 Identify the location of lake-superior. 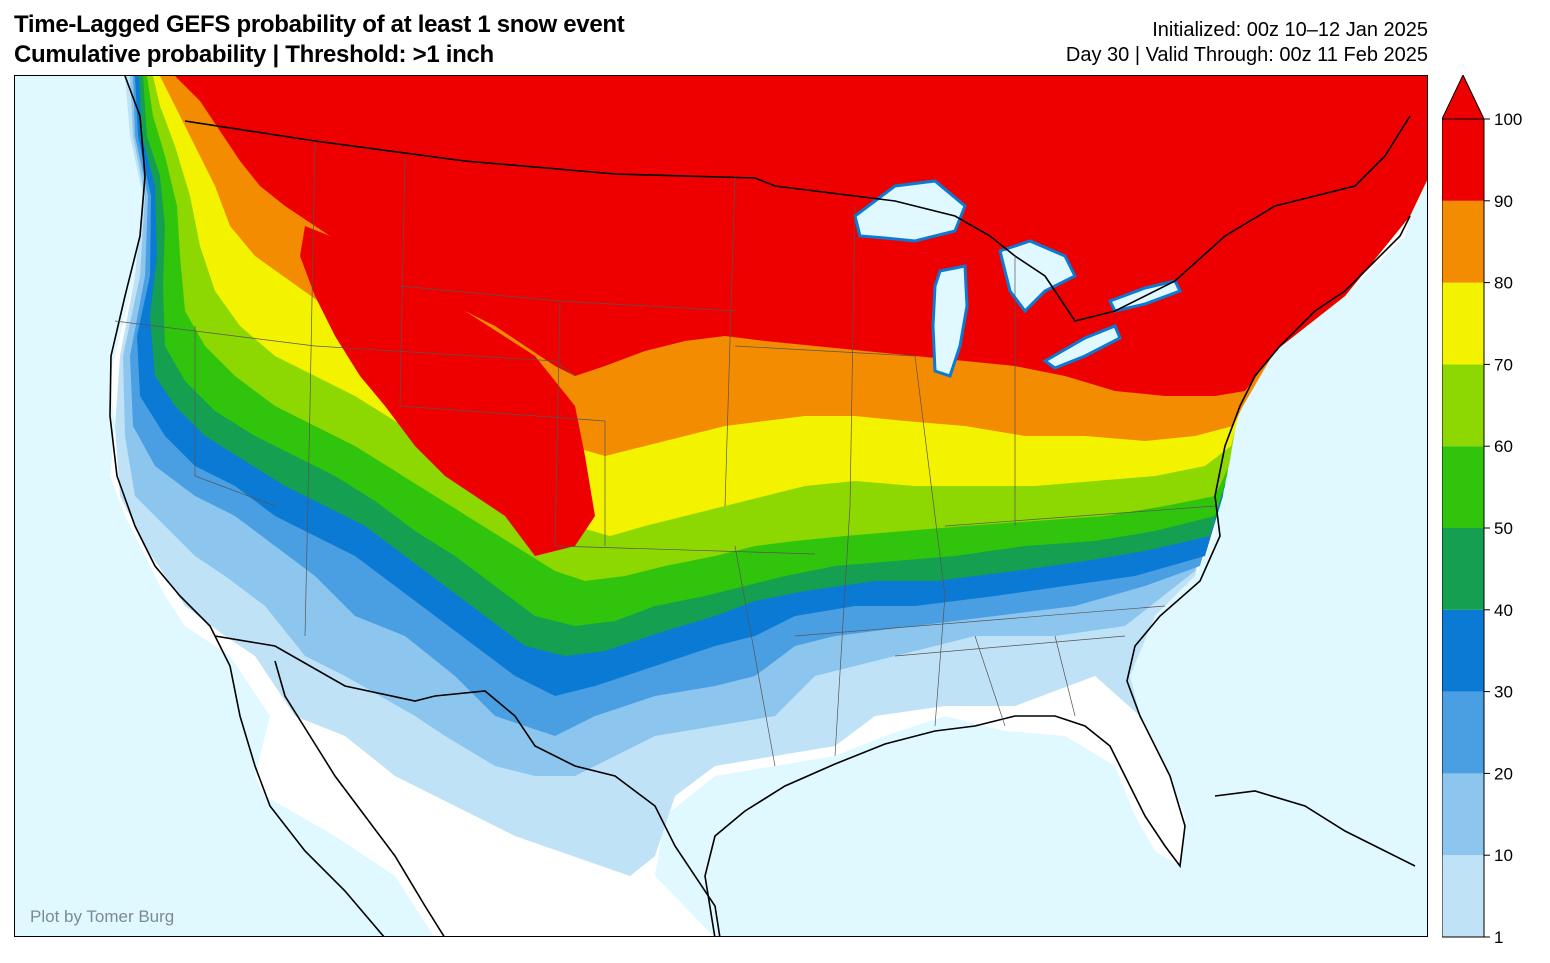
(910, 211).